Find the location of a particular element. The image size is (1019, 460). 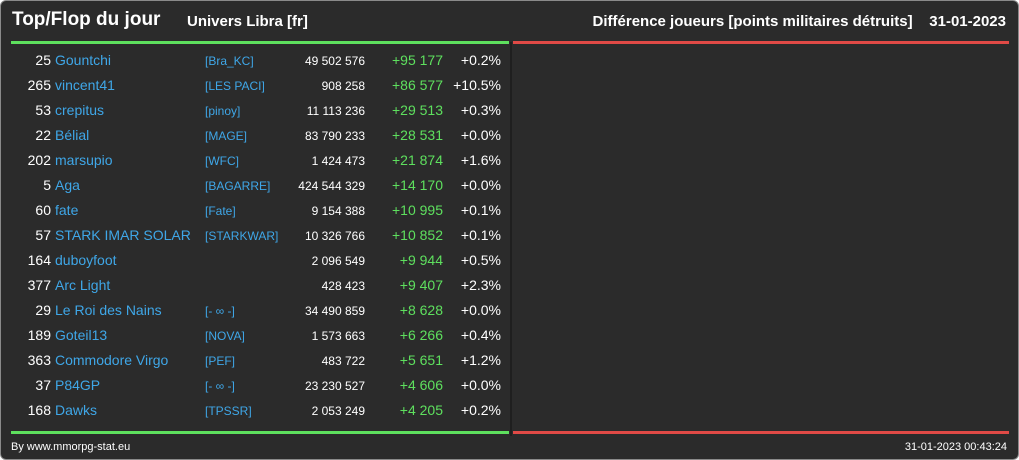

player-rank: 53 is located at coordinates (43, 110).